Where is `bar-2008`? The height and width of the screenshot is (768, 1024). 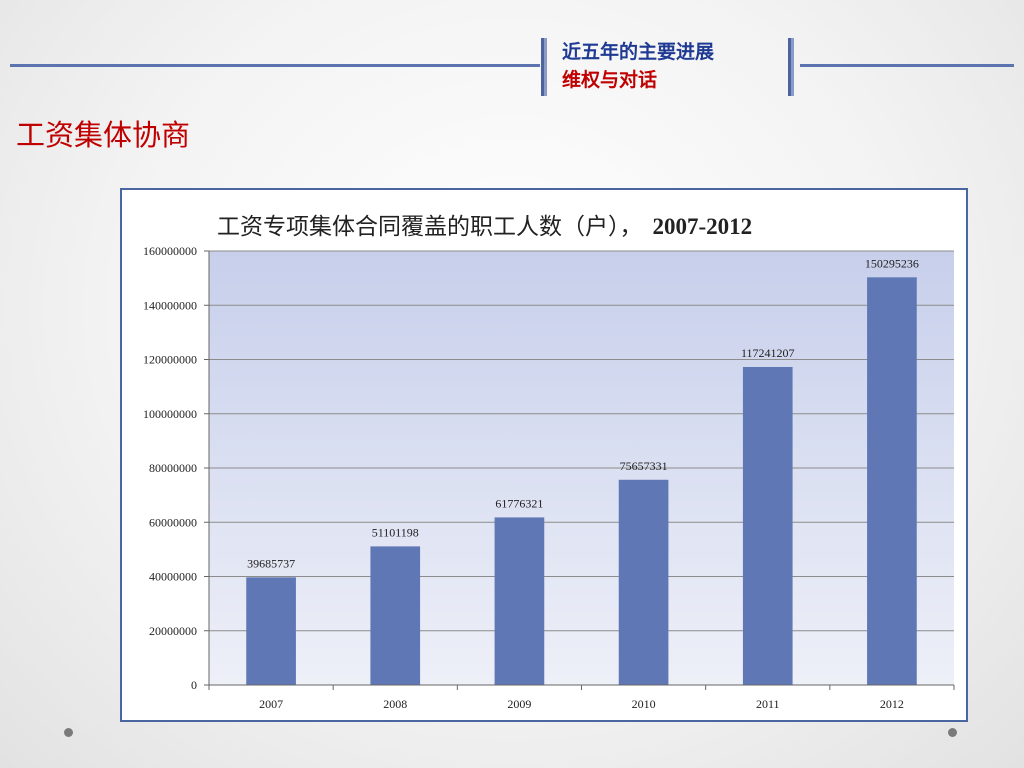
bar-2008 is located at coordinates (395, 615).